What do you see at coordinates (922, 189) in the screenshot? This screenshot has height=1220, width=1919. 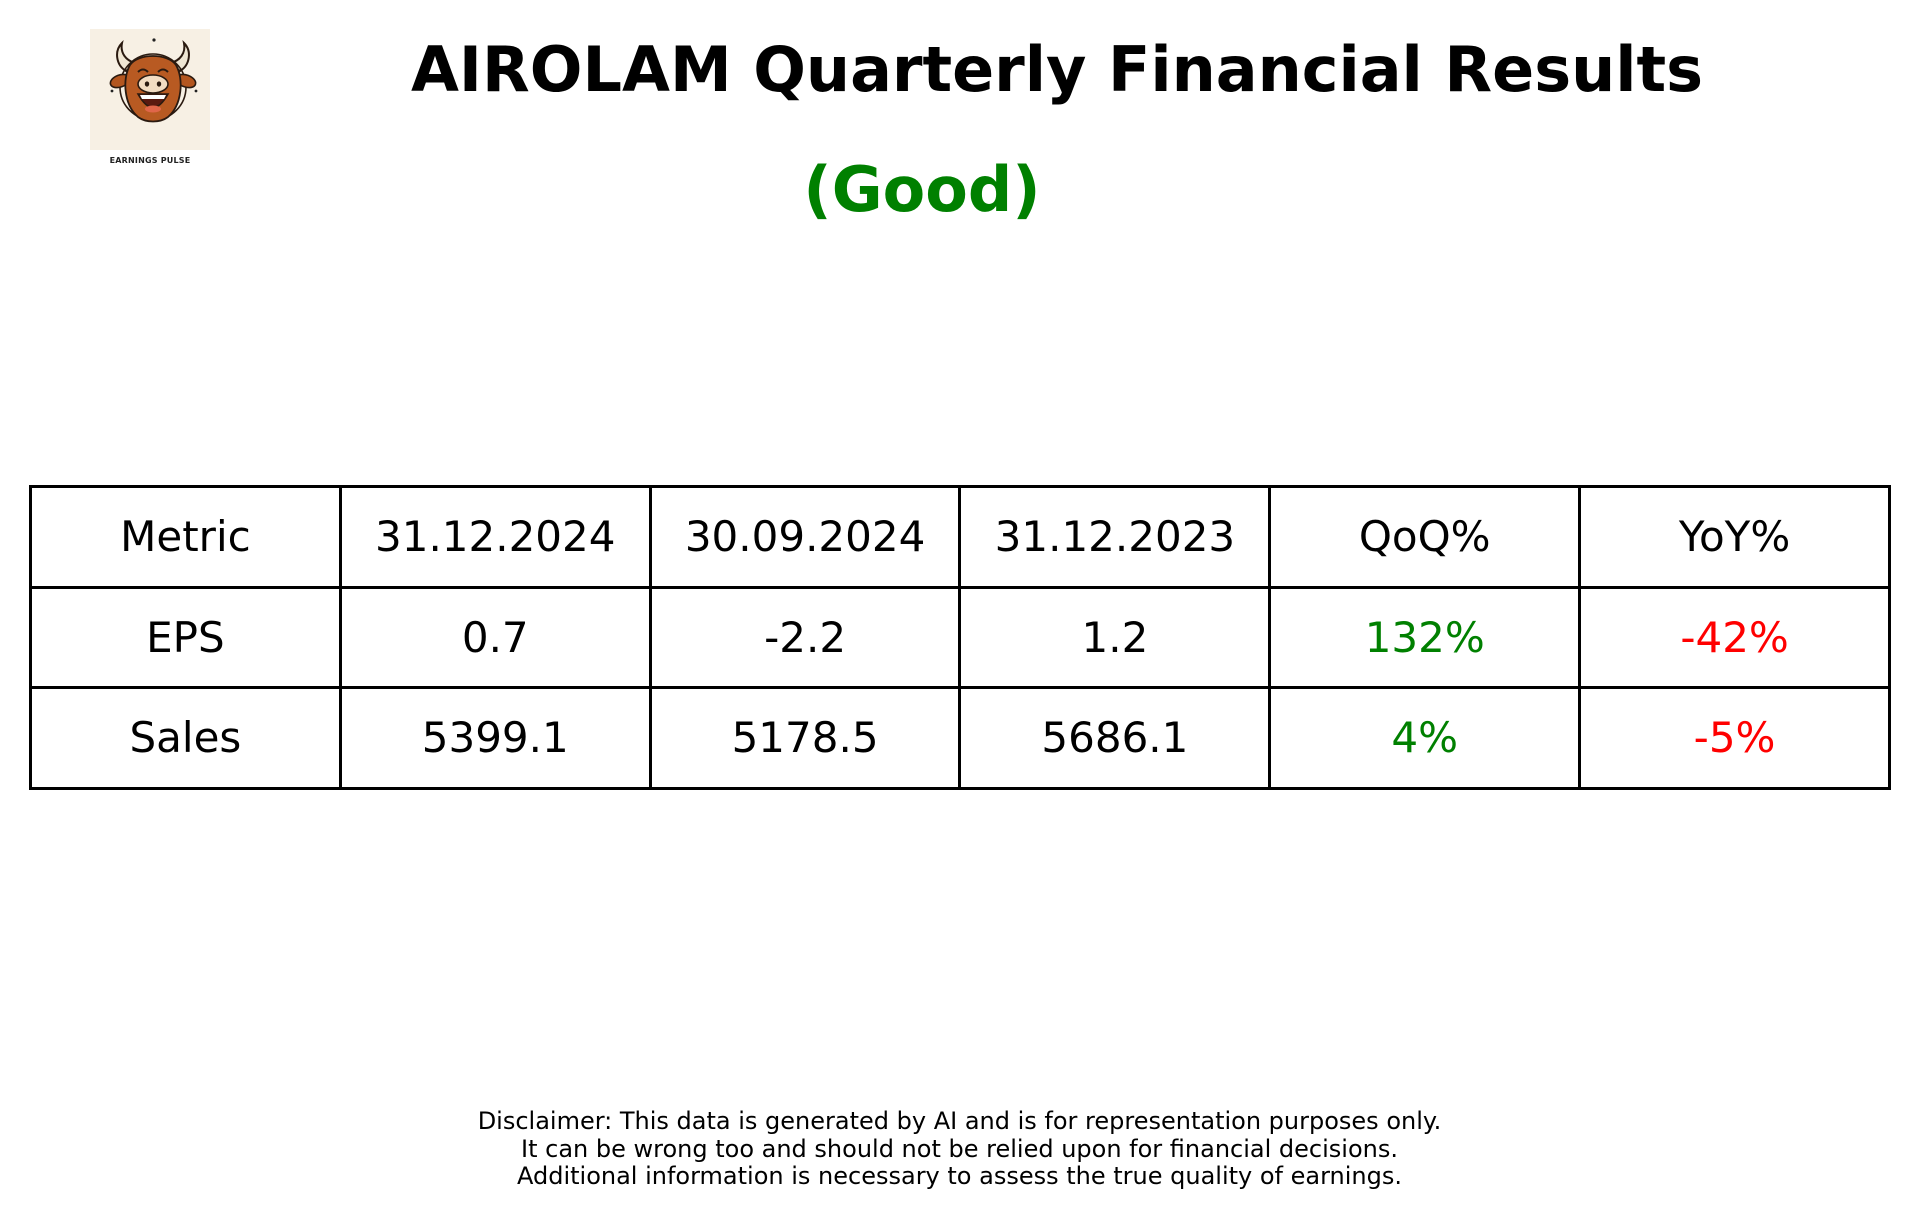 I see `verdict-label: (Good)` at bounding box center [922, 189].